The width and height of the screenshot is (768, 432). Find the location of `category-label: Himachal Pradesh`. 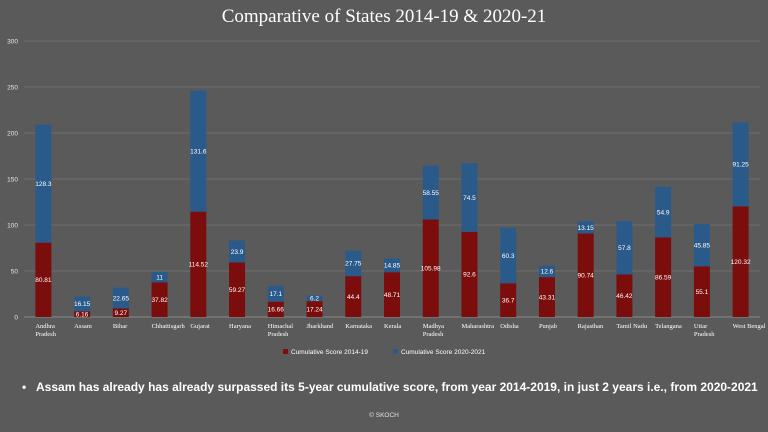

category-label: Himachal Pradesh is located at coordinates (280, 330).